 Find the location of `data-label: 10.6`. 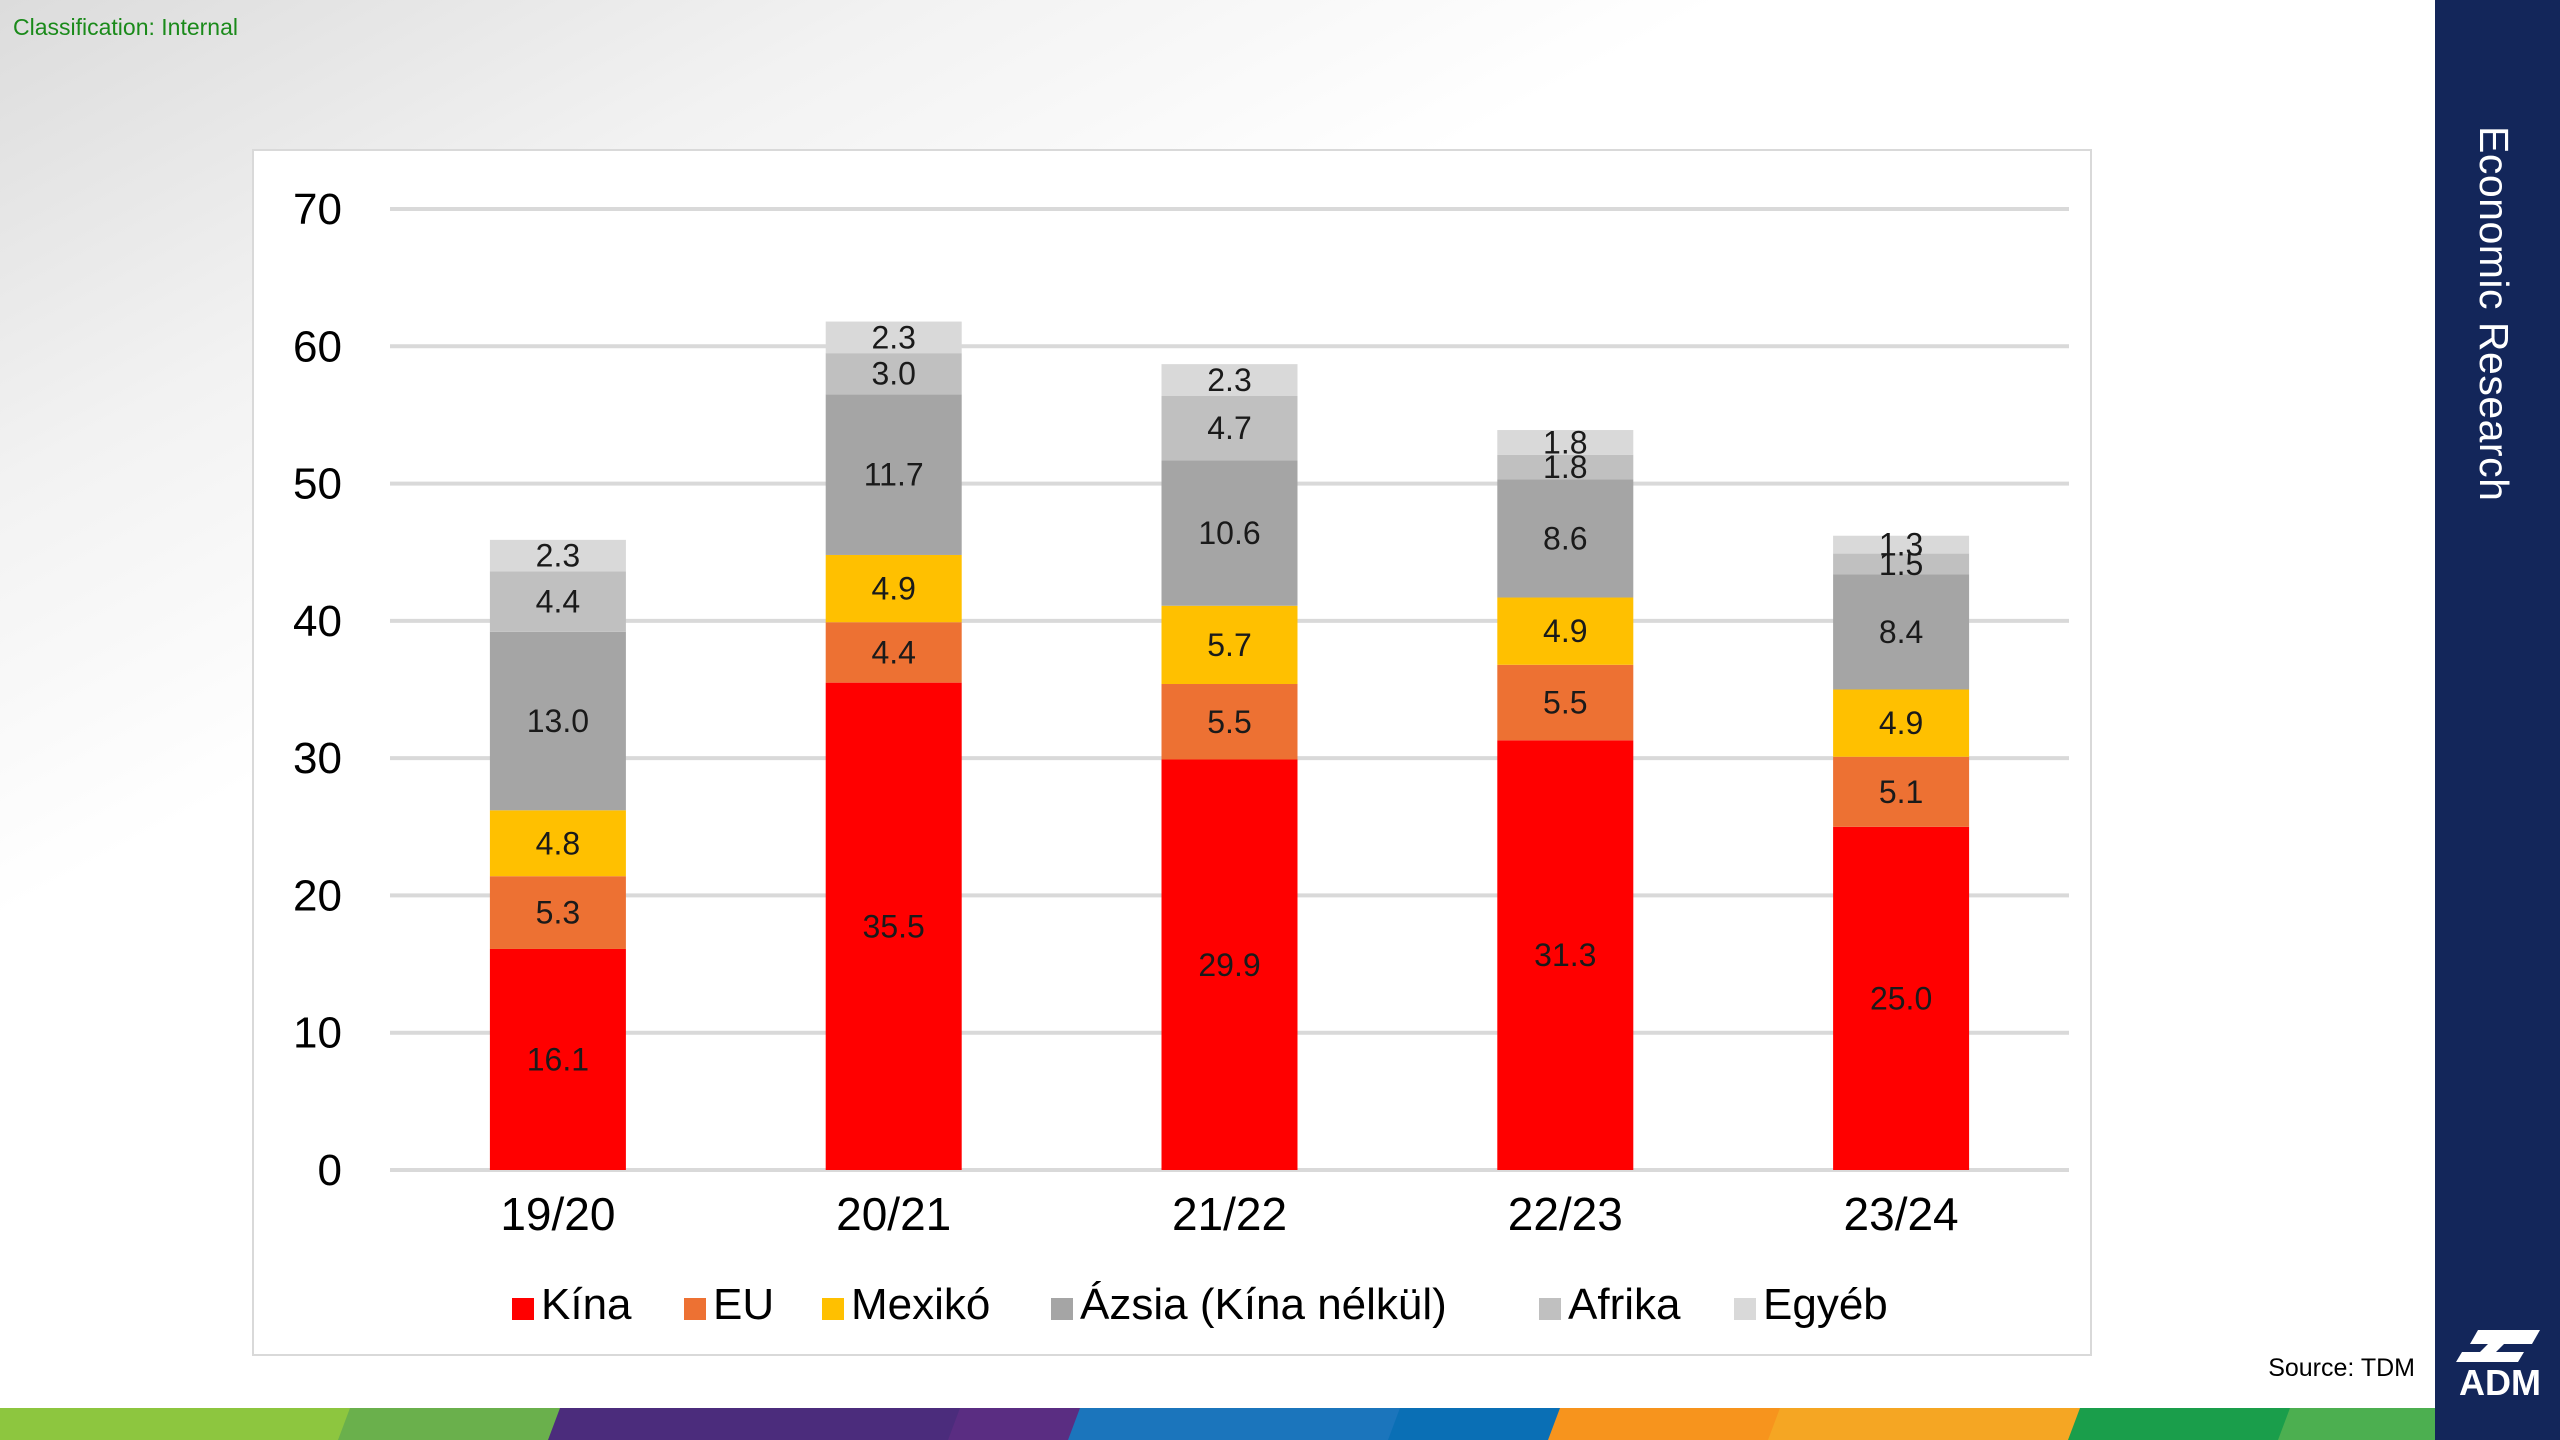

data-label: 10.6 is located at coordinates (1229, 533).